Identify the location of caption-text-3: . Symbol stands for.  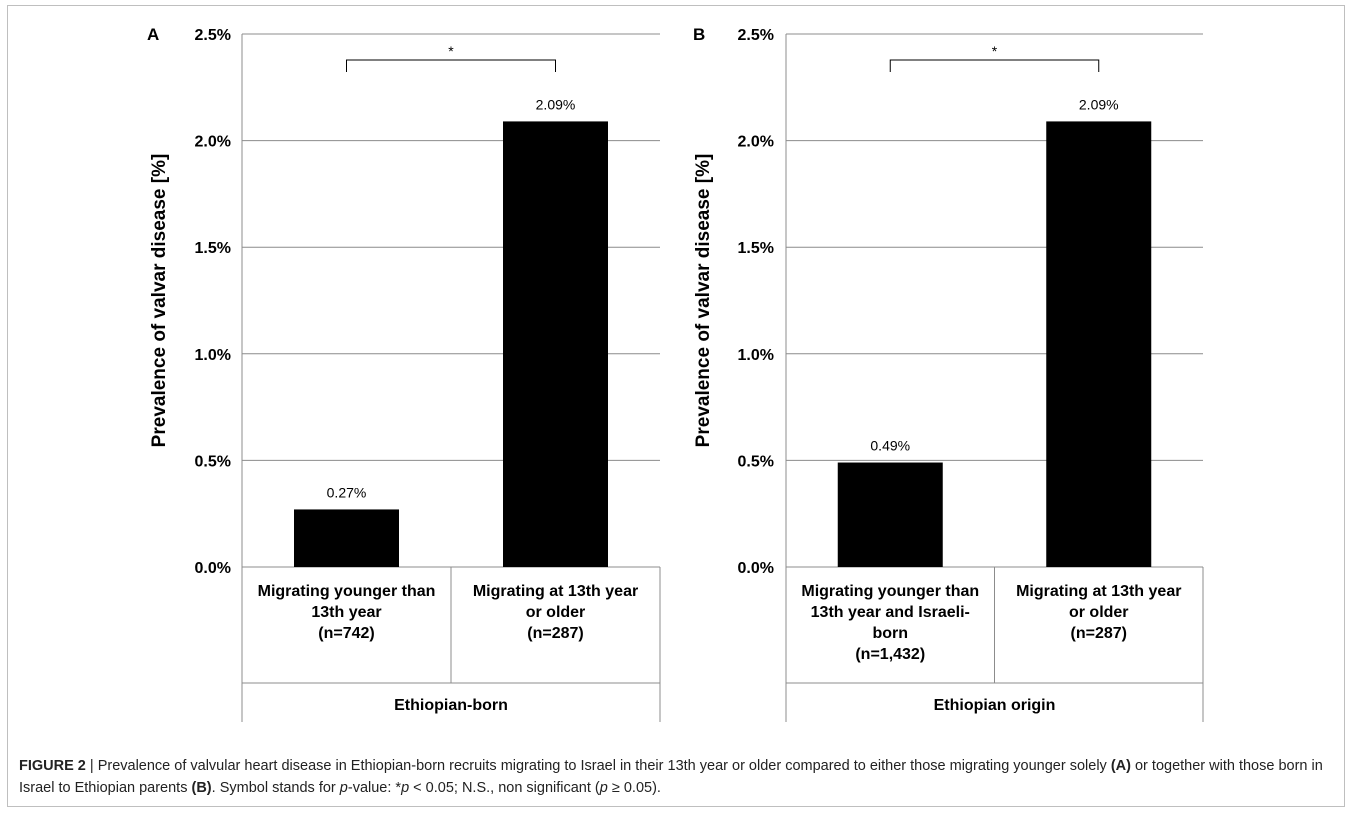
(275, 788).